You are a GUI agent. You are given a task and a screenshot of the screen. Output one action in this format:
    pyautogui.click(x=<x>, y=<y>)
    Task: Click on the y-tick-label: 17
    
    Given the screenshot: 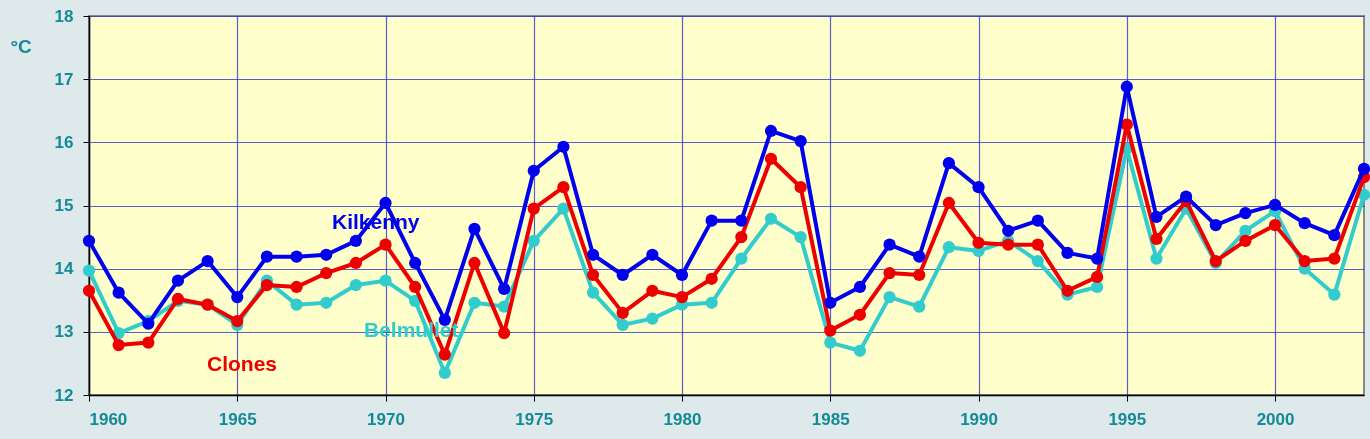 What is the action you would take?
    pyautogui.click(x=64, y=79)
    